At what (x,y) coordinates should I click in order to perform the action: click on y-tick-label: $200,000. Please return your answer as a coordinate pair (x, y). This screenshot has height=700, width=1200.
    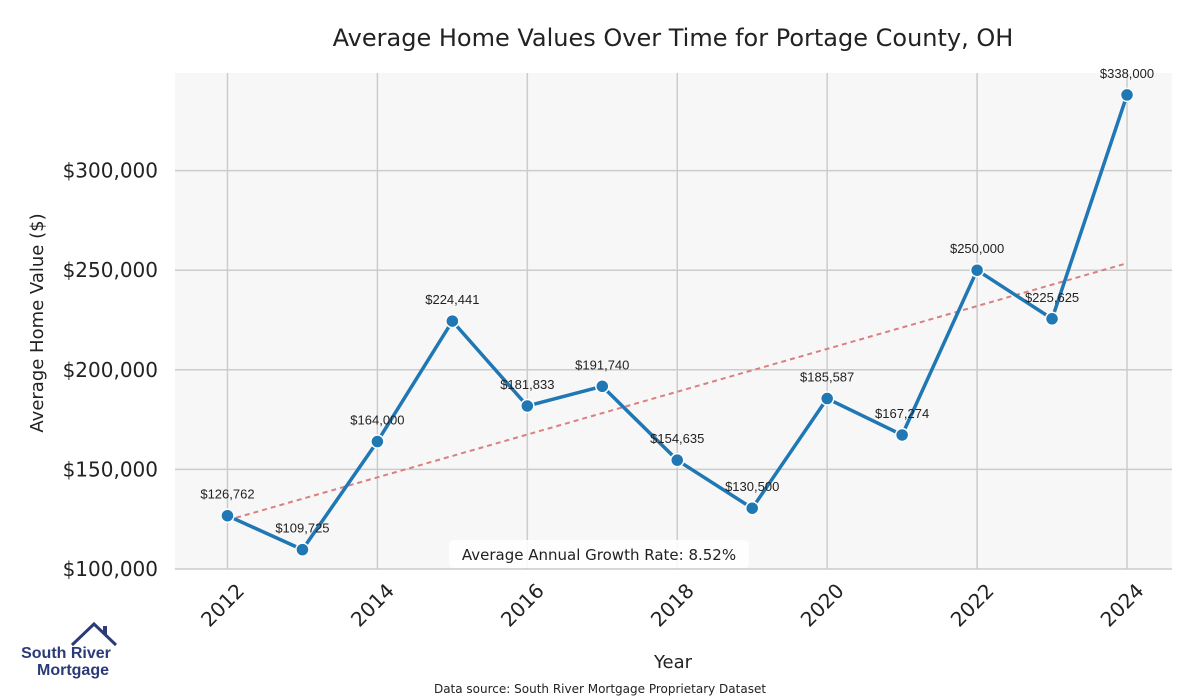
    Looking at the image, I should click on (110, 370).